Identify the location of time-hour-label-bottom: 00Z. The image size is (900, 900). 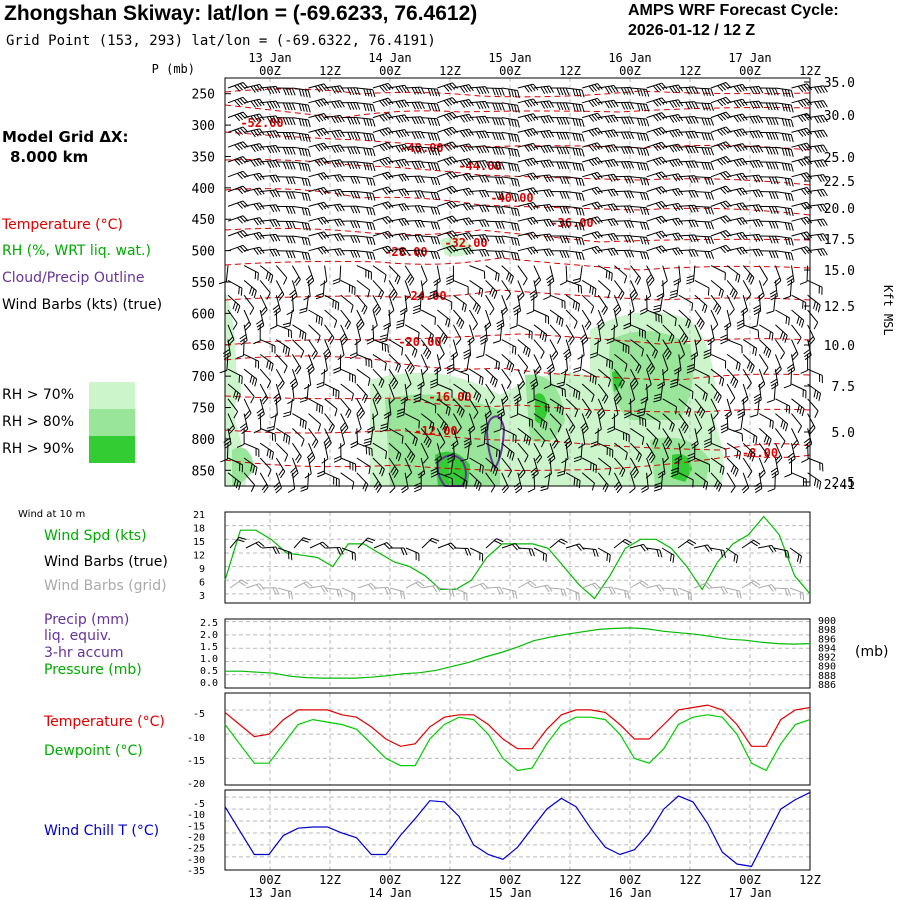
(510, 880).